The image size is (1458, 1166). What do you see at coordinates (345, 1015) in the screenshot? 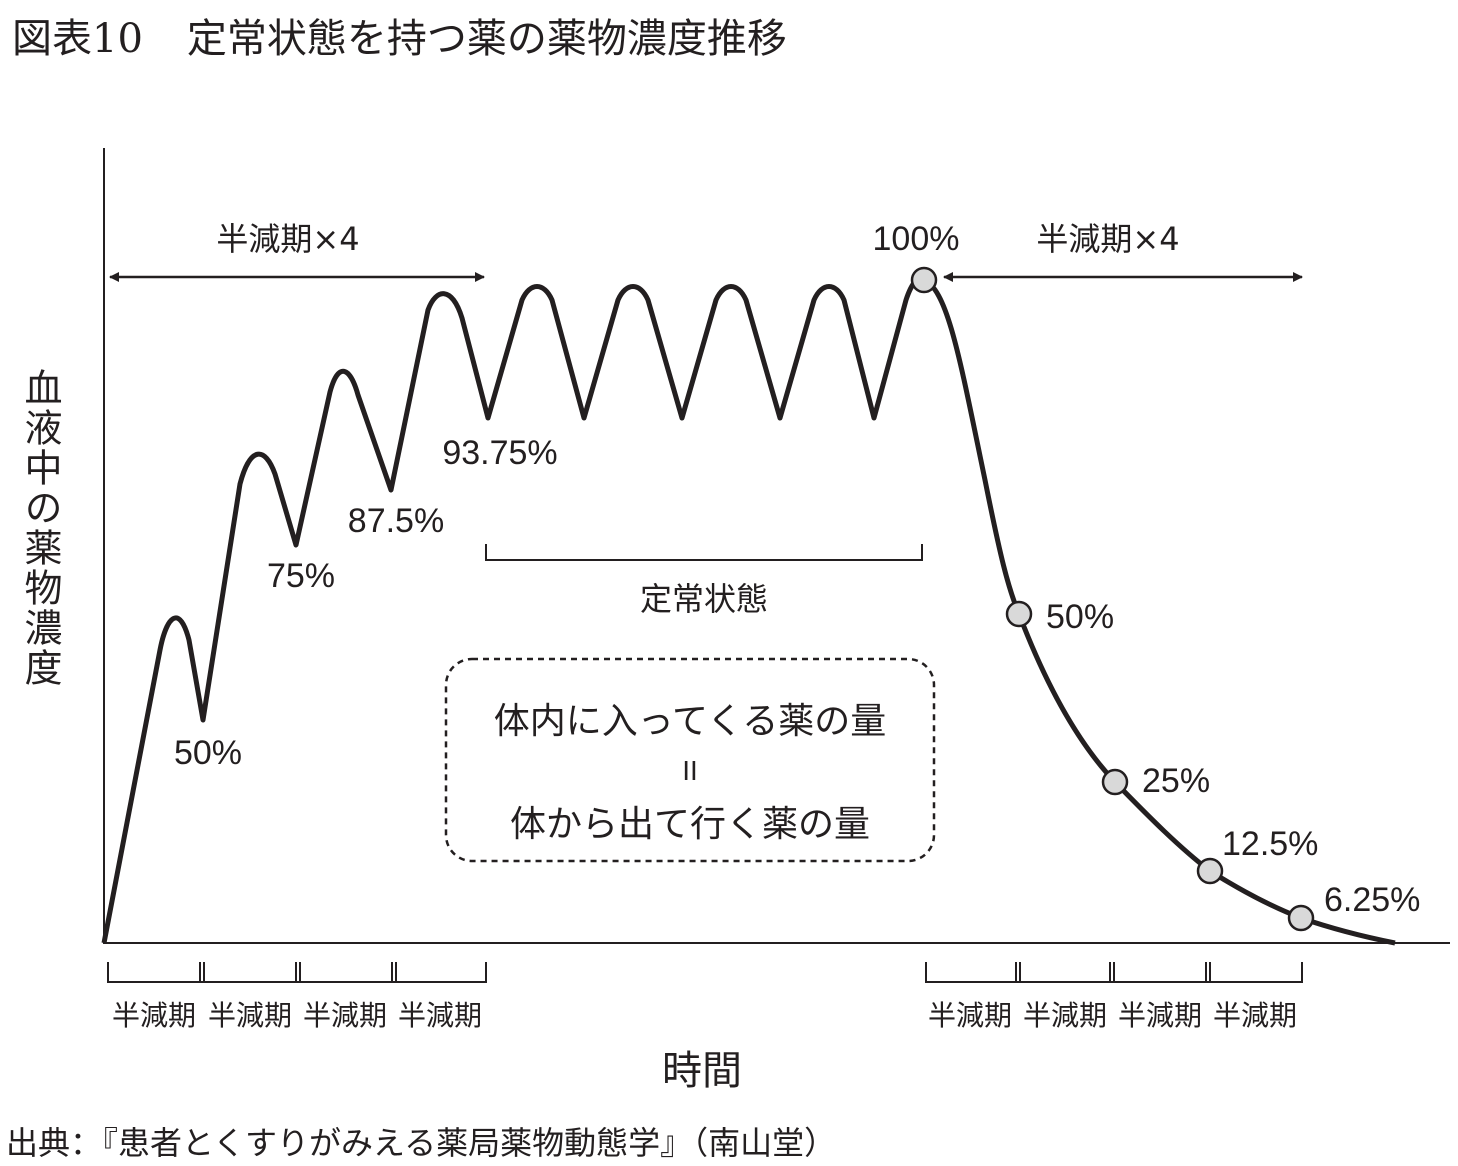
I see `half-life-left-3: 半減期` at bounding box center [345, 1015].